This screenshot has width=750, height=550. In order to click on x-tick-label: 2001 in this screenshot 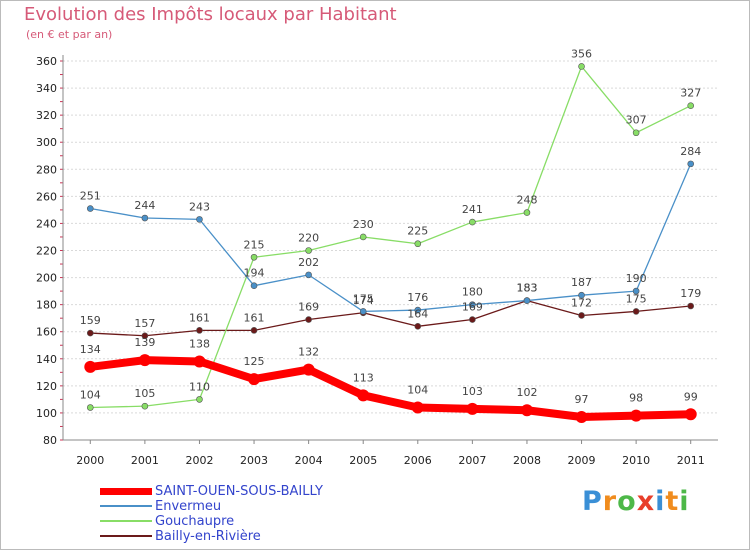, I will do `click(145, 460)`.